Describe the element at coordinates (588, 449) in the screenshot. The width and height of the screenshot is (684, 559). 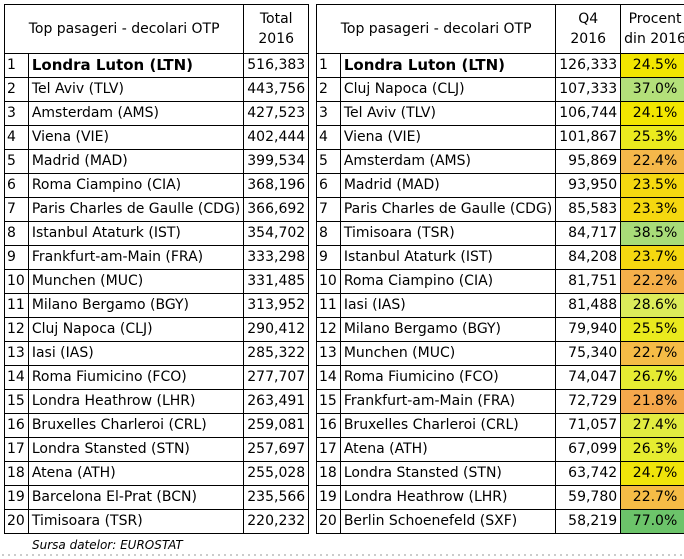
I see `q4-passengers-cell: 67,099` at that location.